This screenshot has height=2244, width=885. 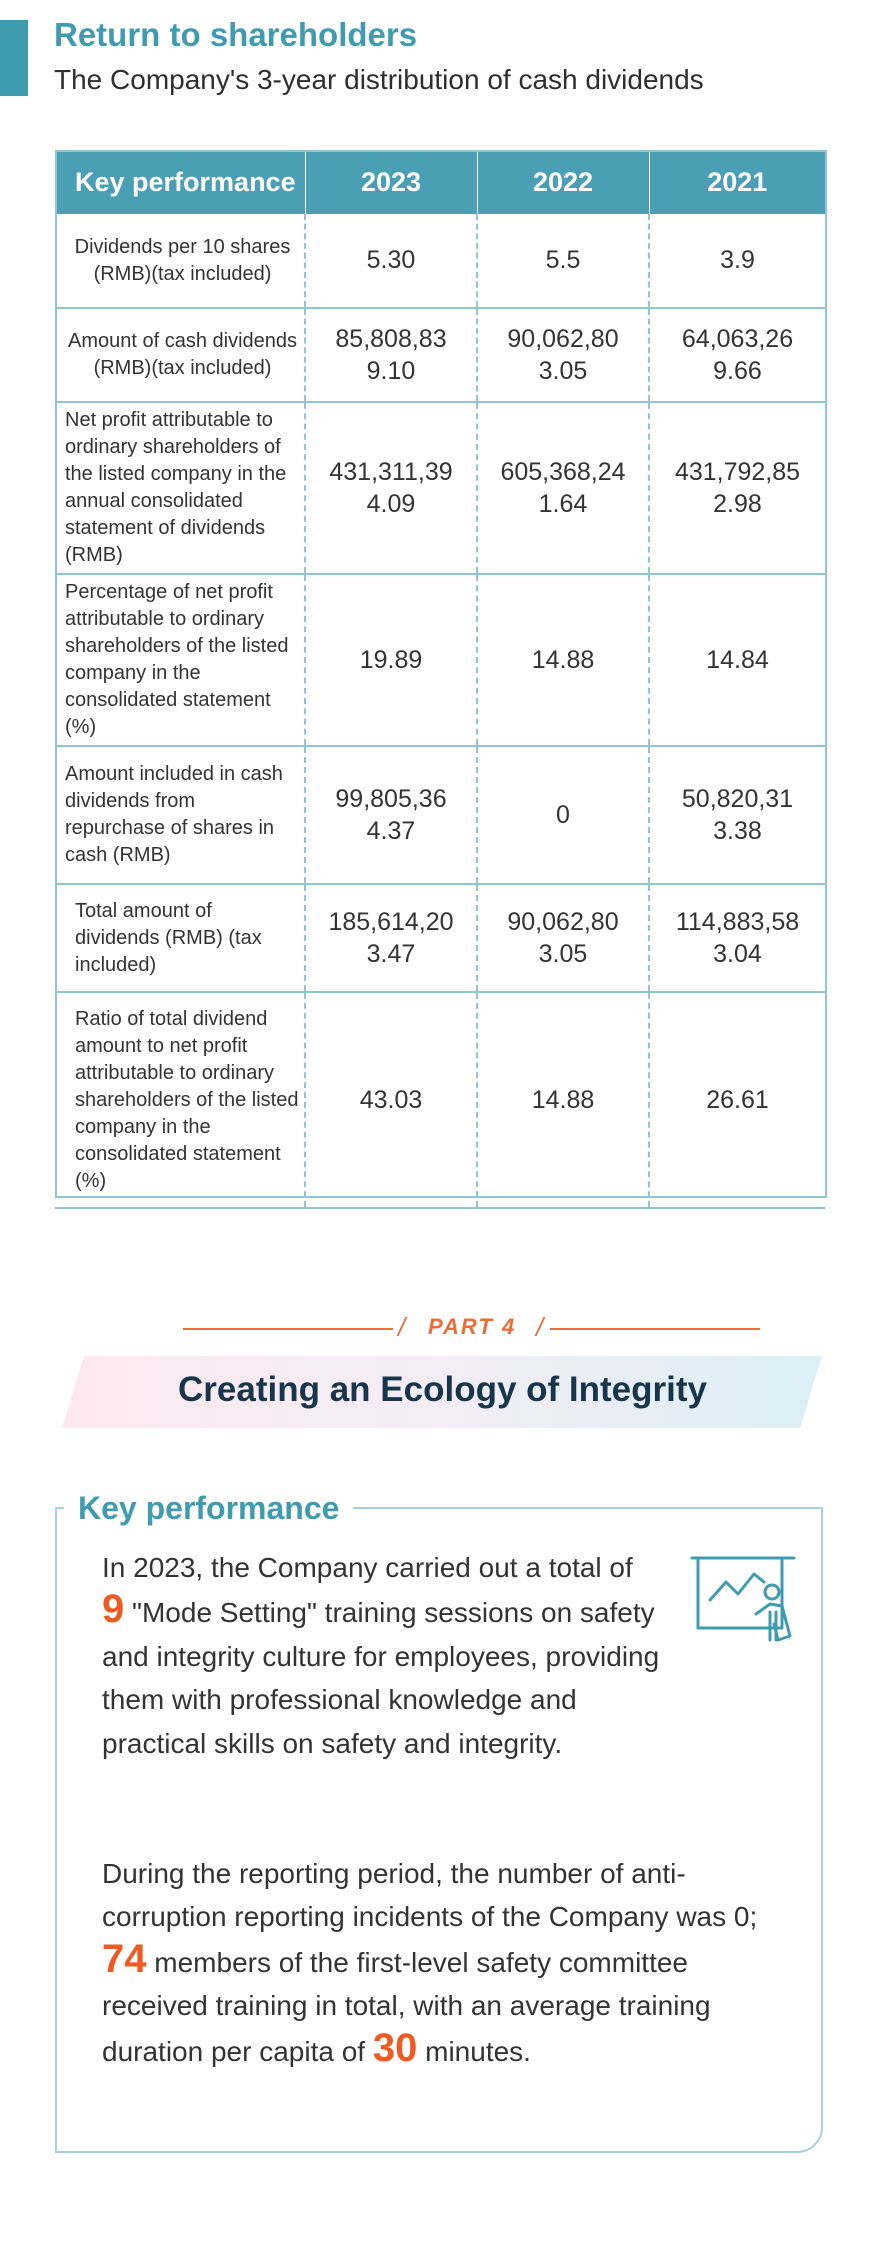 I want to click on table-header-row: Key performance 2023 2022 2021, so click(x=440, y=182).